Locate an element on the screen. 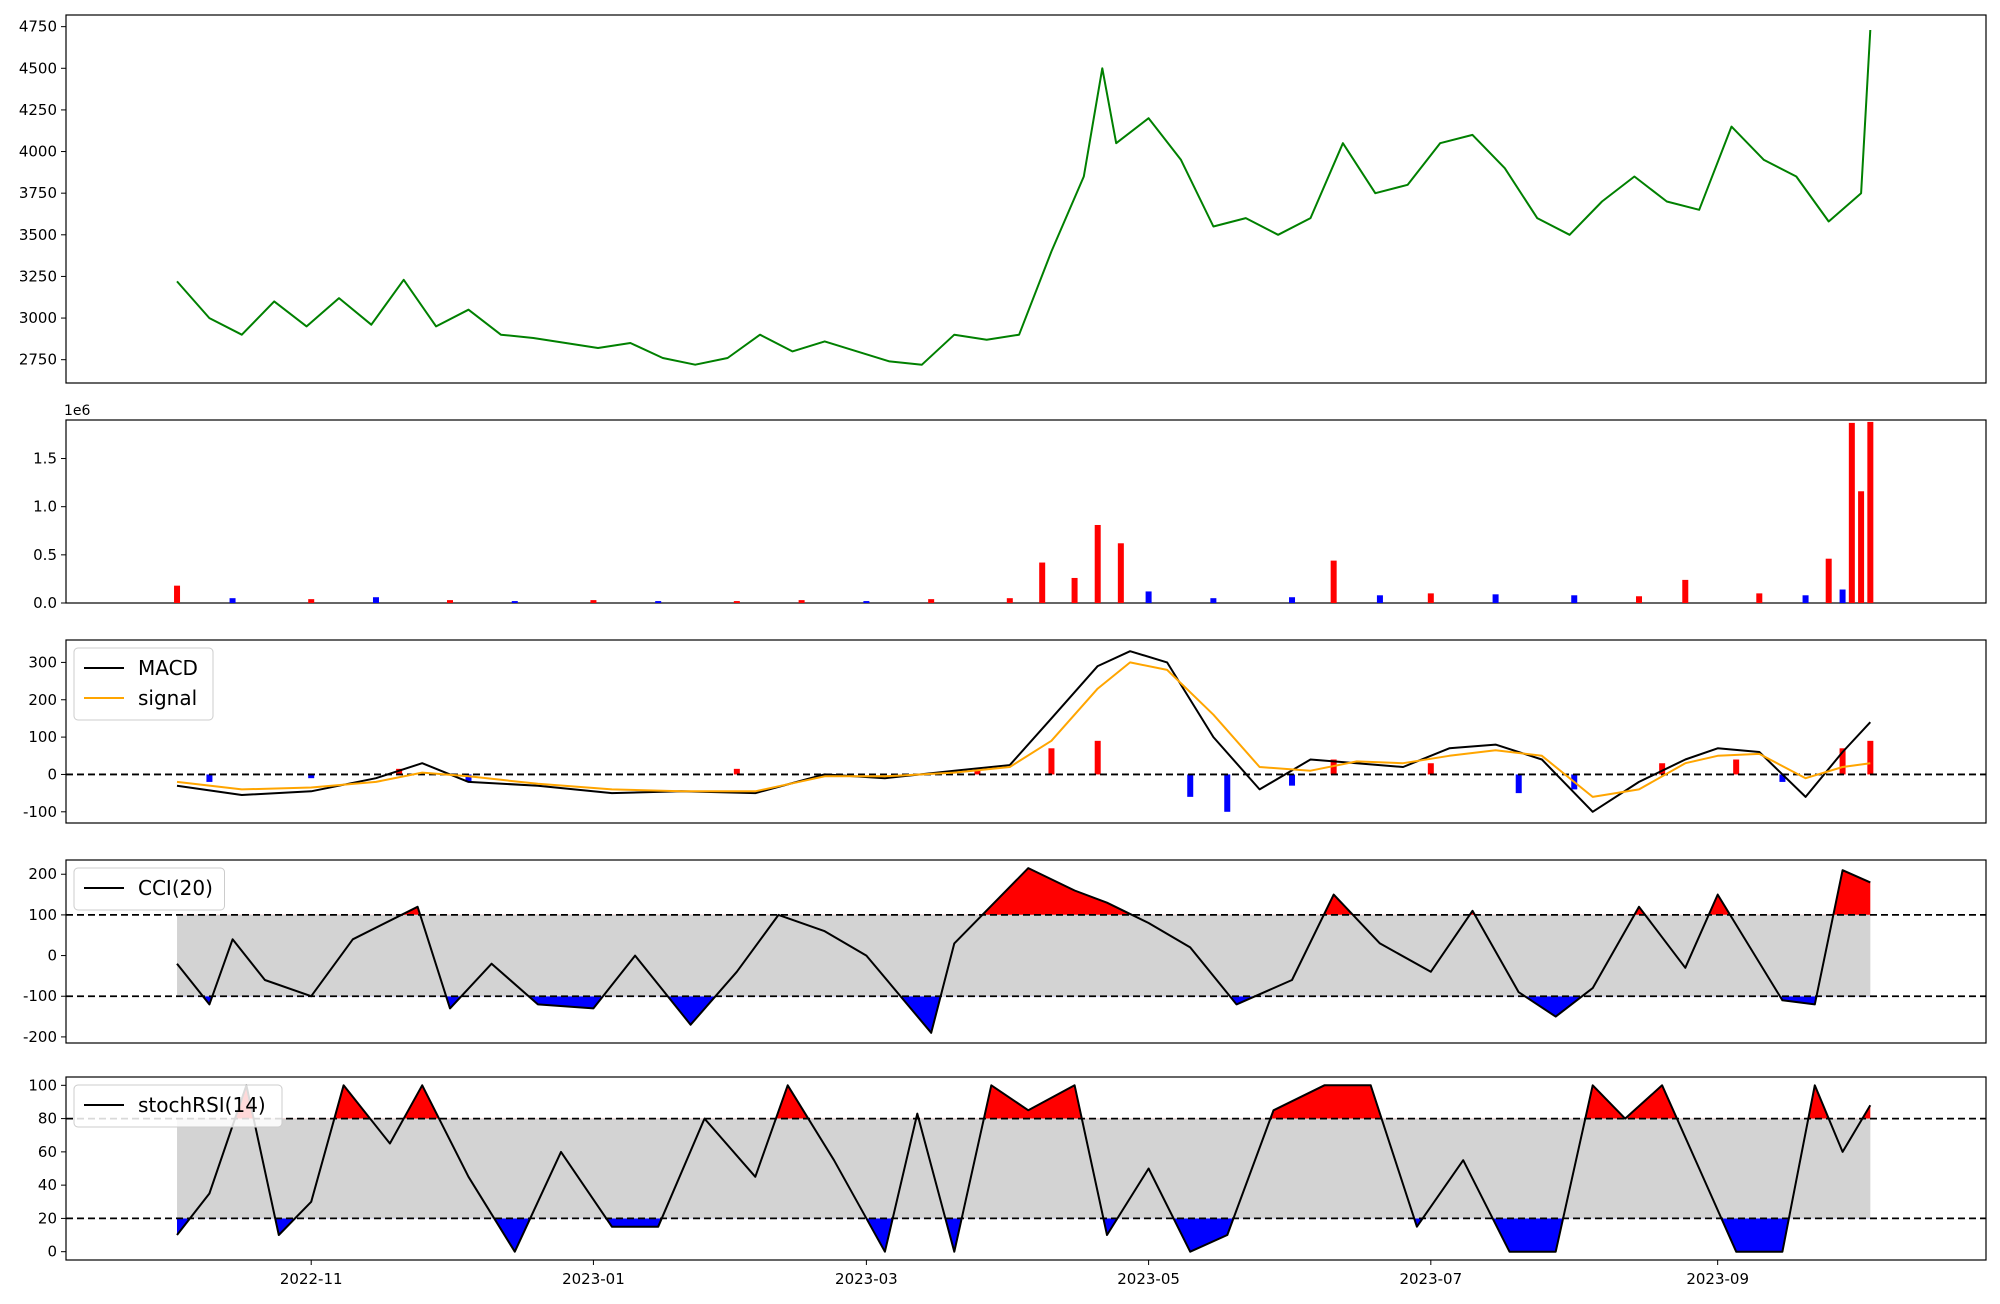 Image resolution: width=2000 pixels, height=1304 pixels. y-tick-label-0: 3250 is located at coordinates (38, 276).